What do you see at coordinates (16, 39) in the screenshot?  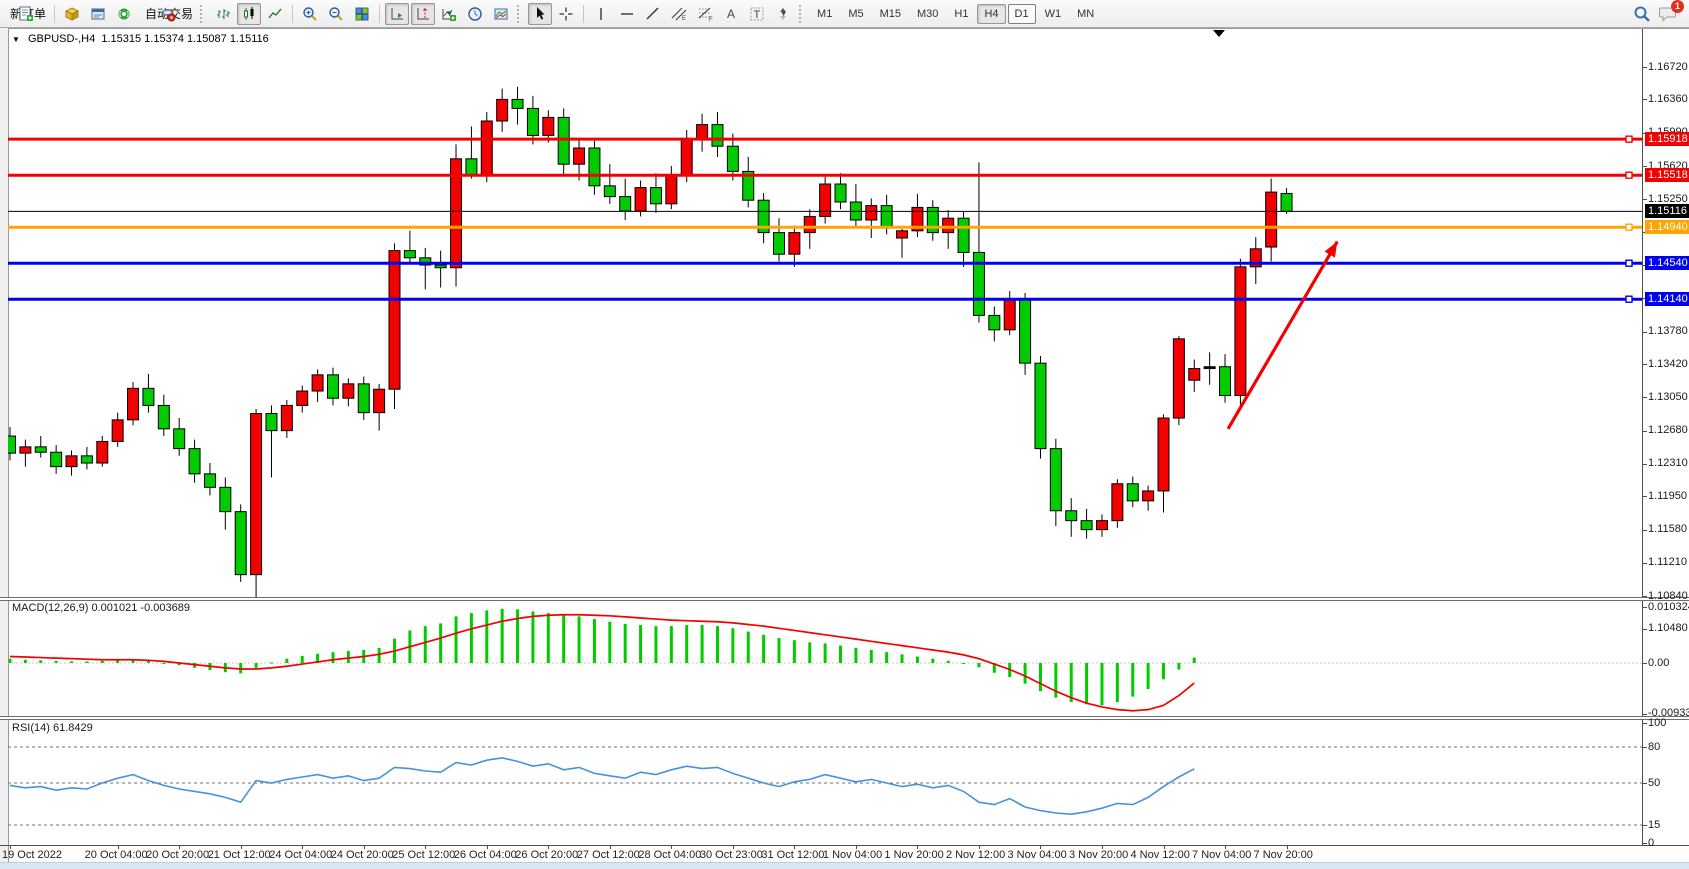 I see `chart-collapse-icon: ▼` at bounding box center [16, 39].